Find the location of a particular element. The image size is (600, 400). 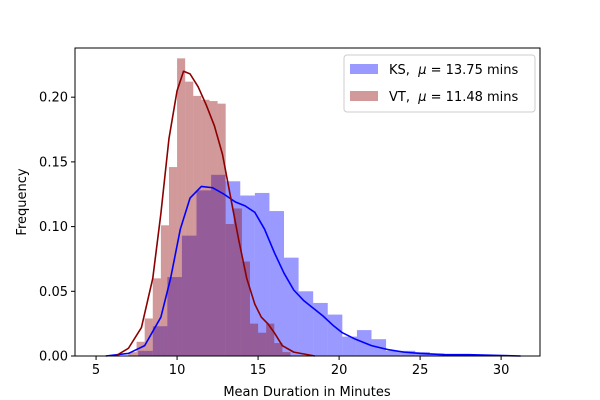

legend: KS, μ = 13.75 mins VT, μ = 11.48 mins is located at coordinates (439, 83).